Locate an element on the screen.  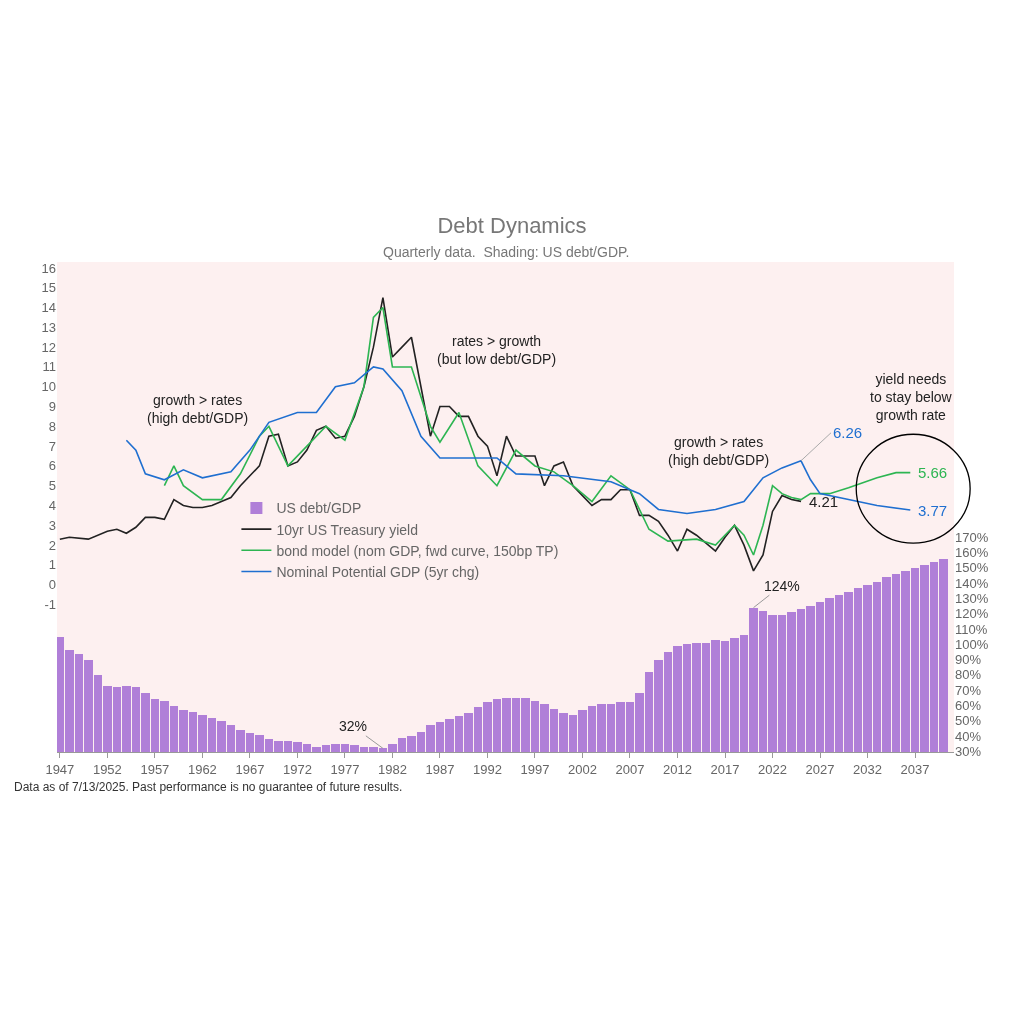
y-tick-label: 1 is located at coordinates (52, 565).